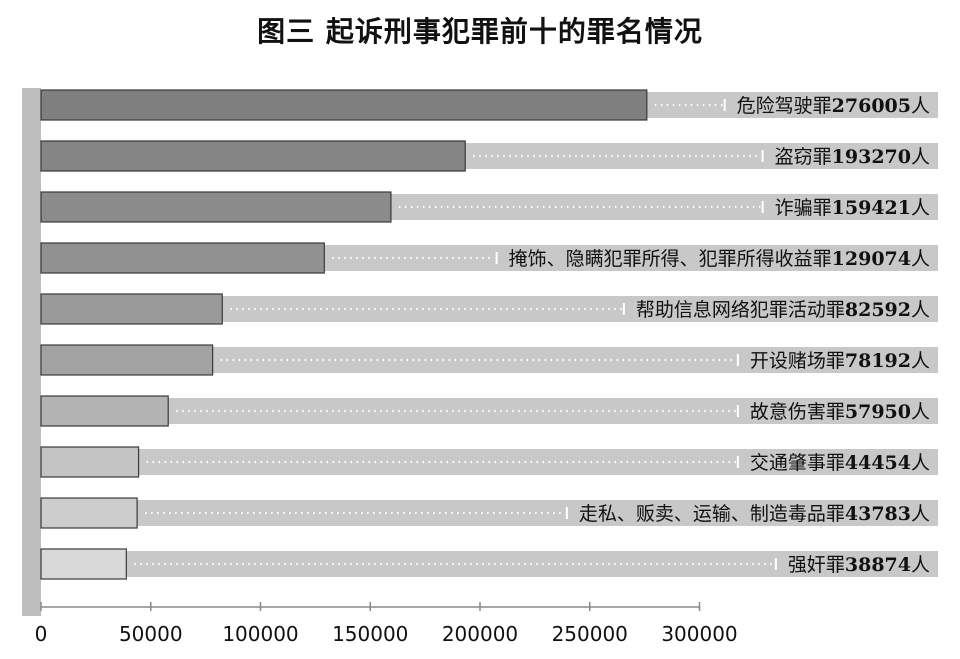  Describe the element at coordinates (878, 361) in the screenshot. I see `bar-value: 78192` at that location.